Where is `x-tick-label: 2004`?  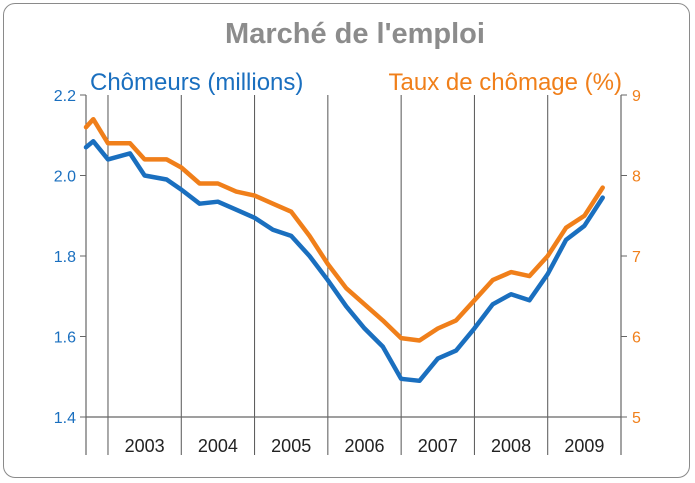
x-tick-label: 2004 is located at coordinates (218, 446).